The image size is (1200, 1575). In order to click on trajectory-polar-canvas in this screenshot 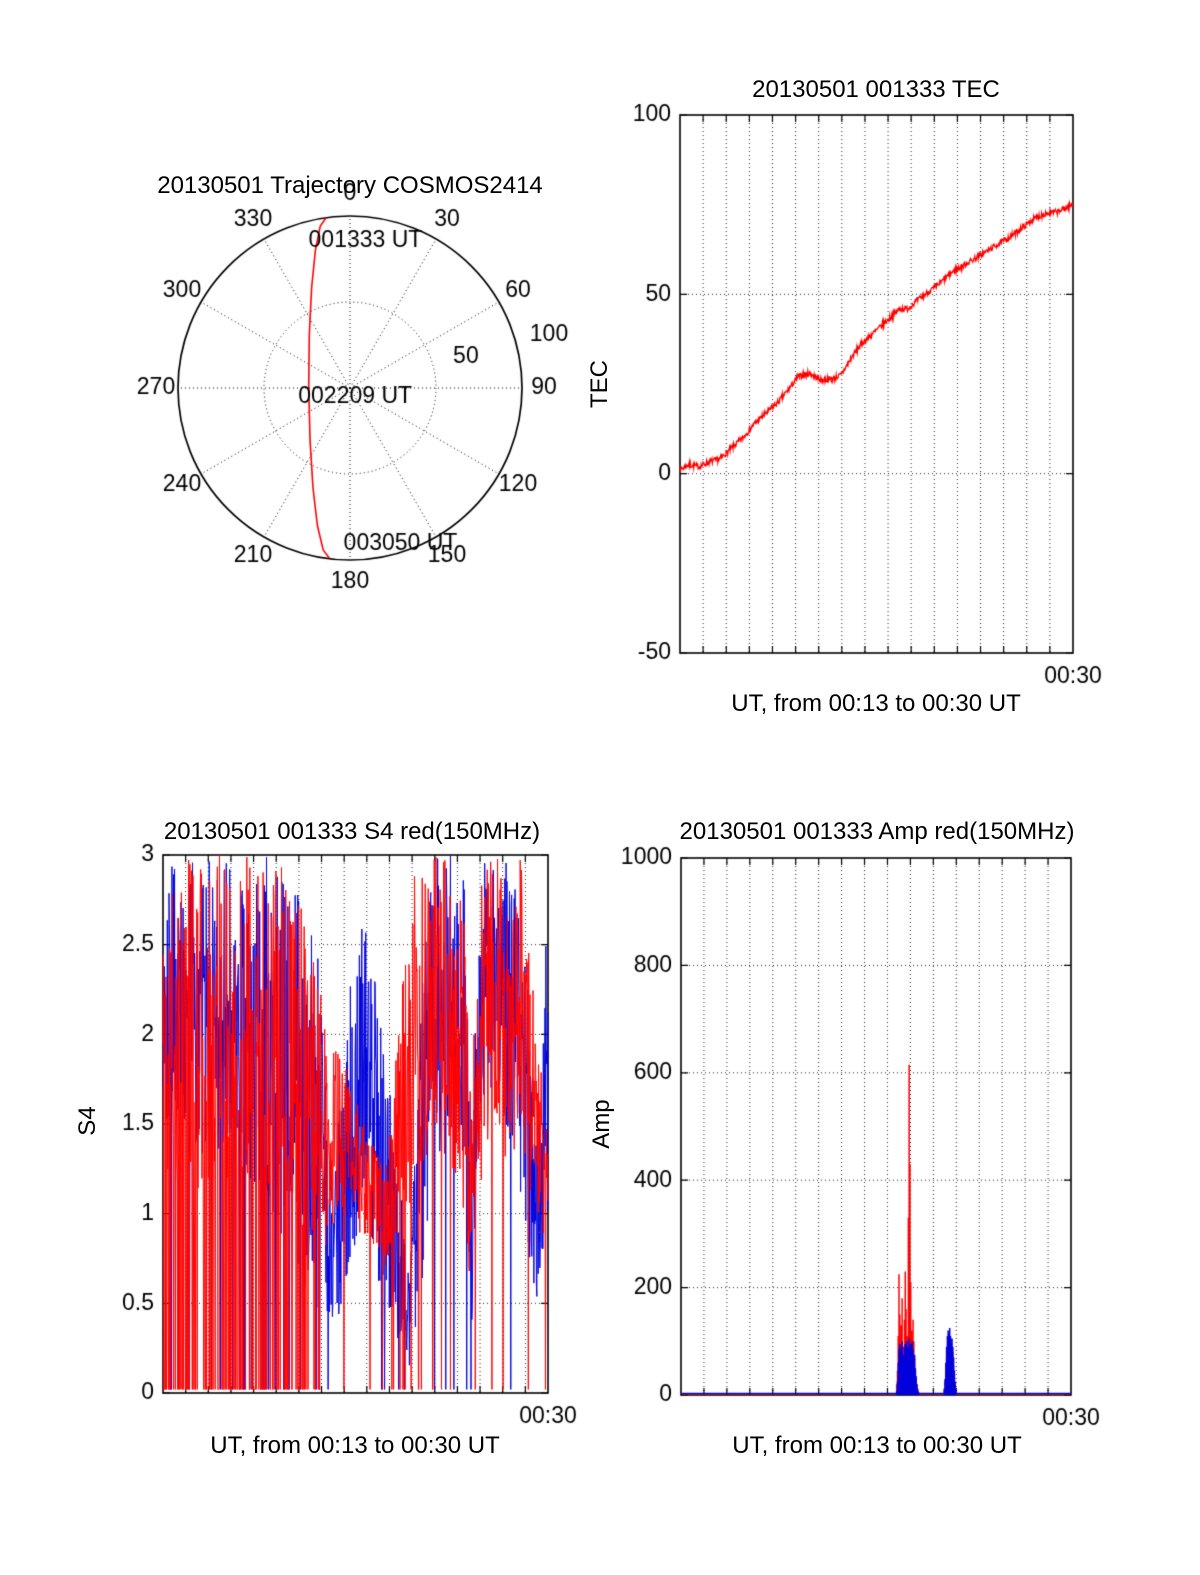, I will do `click(352, 398)`.